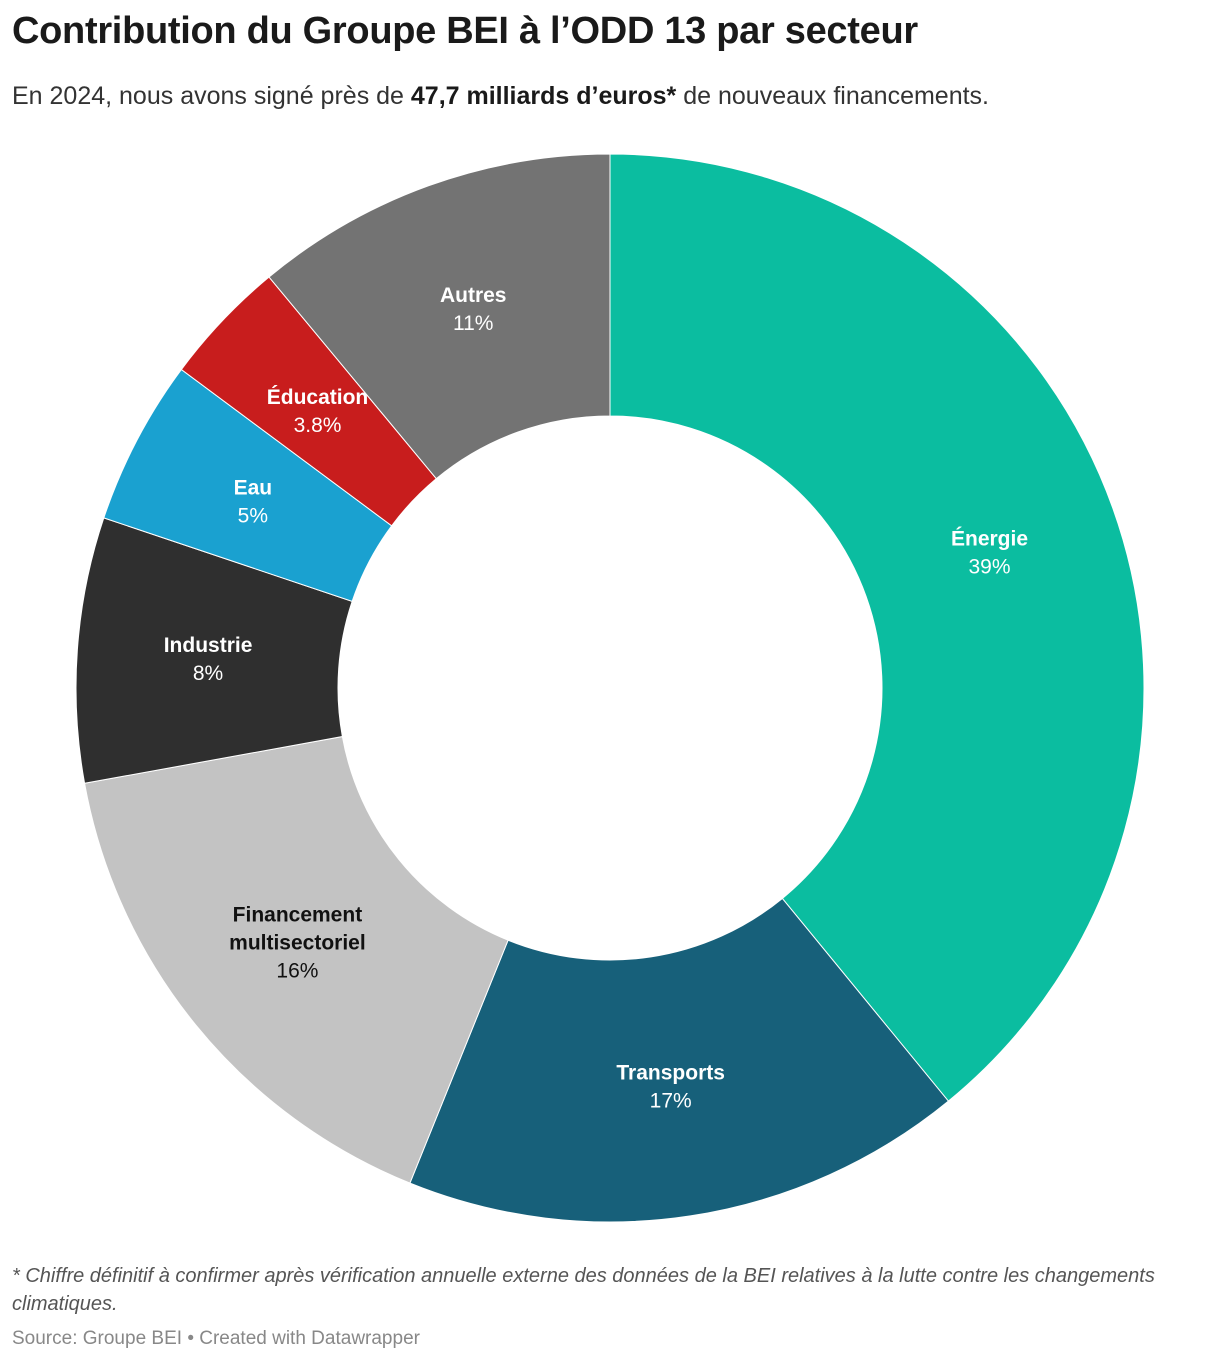 The height and width of the screenshot is (1364, 1220). What do you see at coordinates (253, 515) in the screenshot?
I see `label-value-eau: 5%` at bounding box center [253, 515].